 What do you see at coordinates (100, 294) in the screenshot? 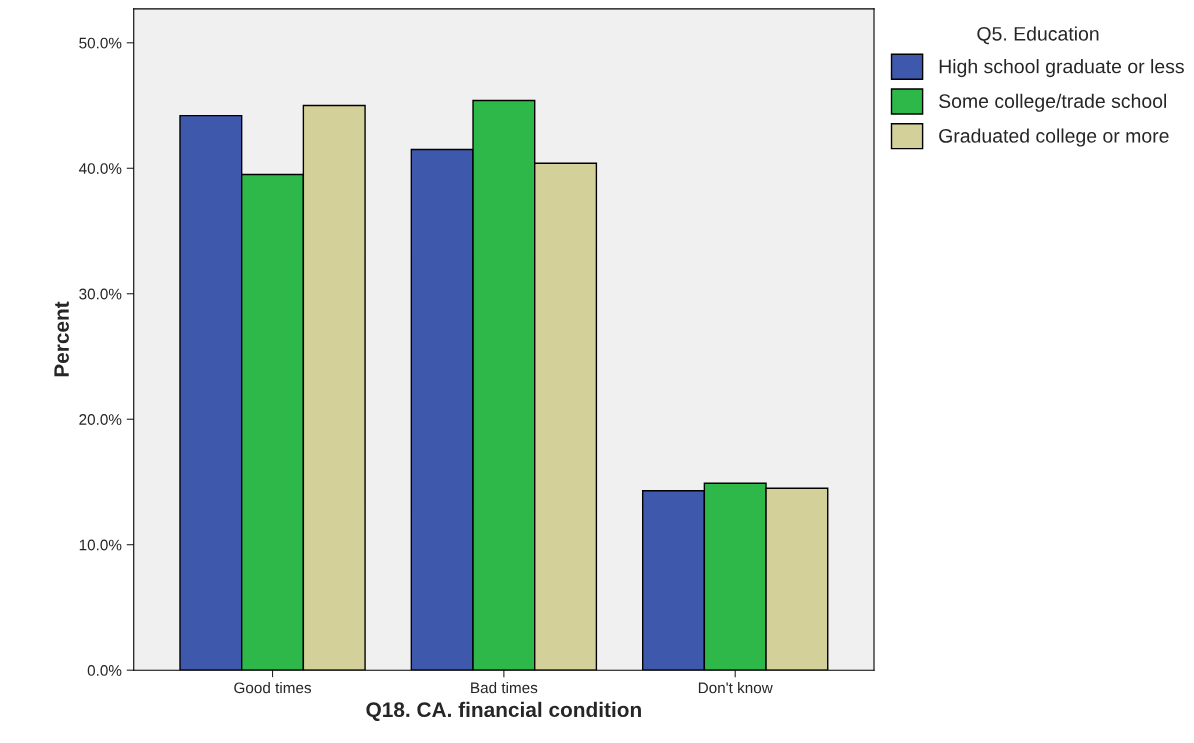
I see `y-tick-label: 30.0%` at bounding box center [100, 294].